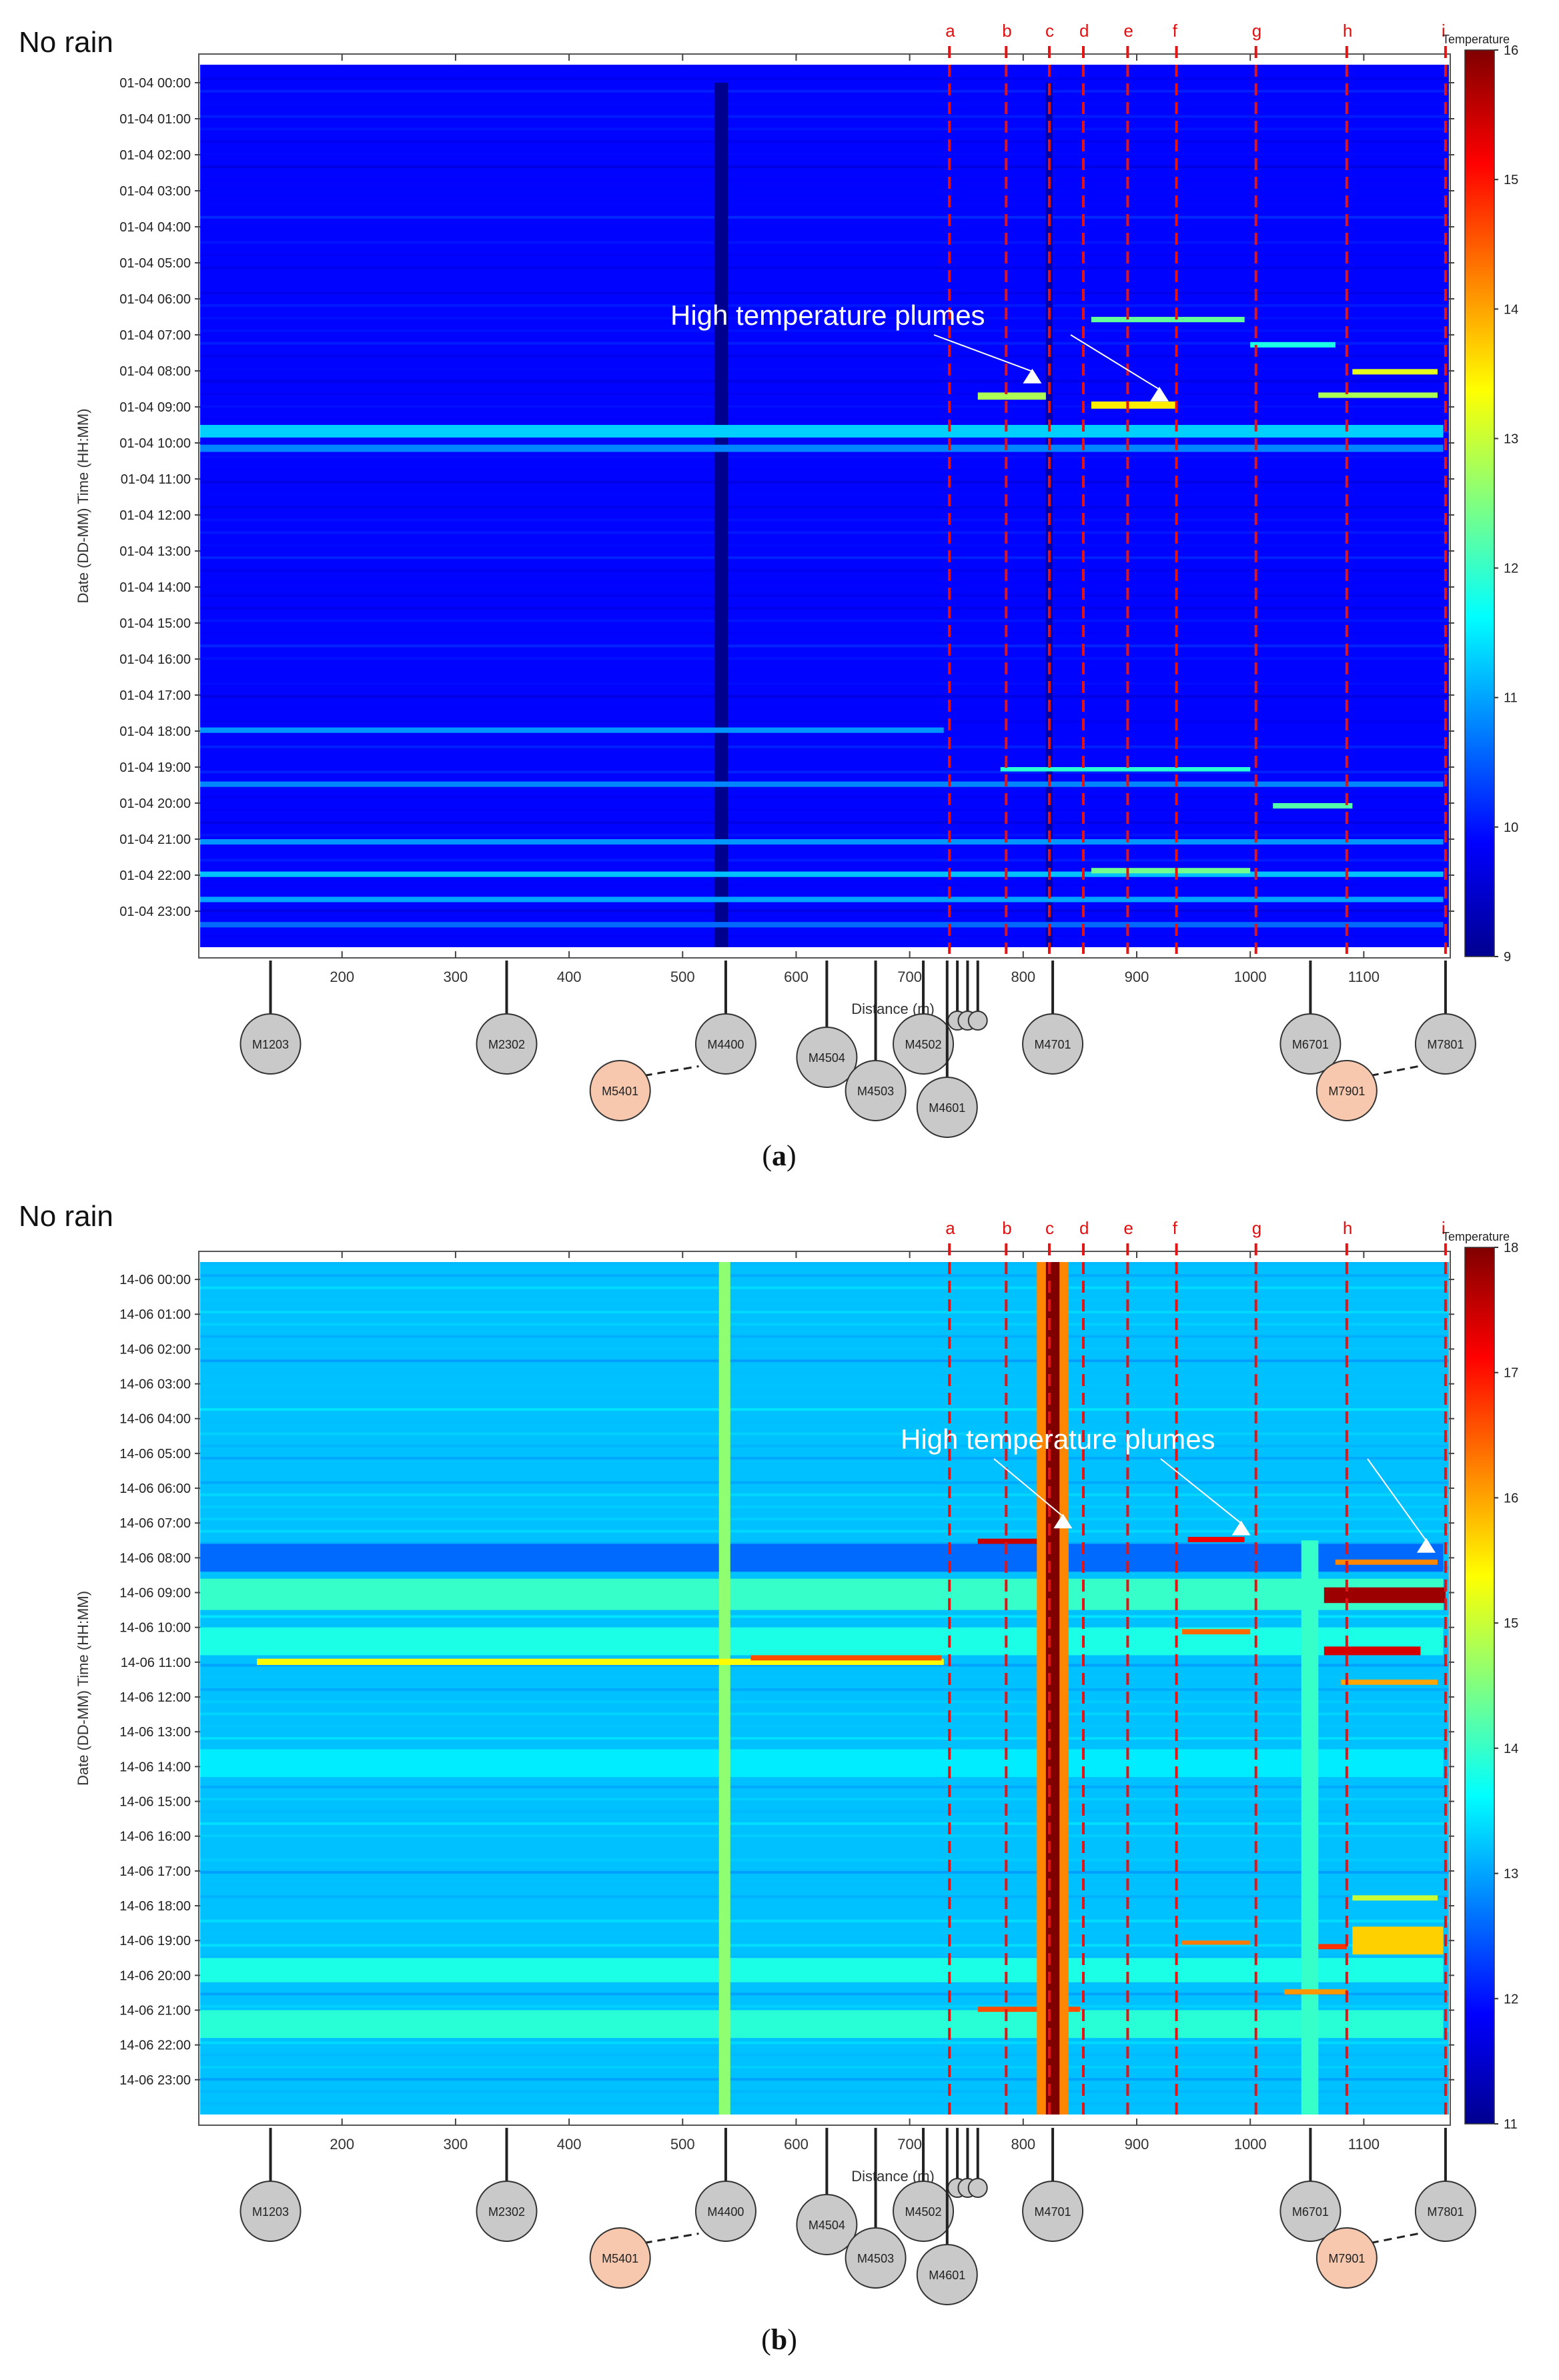  I want to click on section-label-g: g, so click(1256, 31).